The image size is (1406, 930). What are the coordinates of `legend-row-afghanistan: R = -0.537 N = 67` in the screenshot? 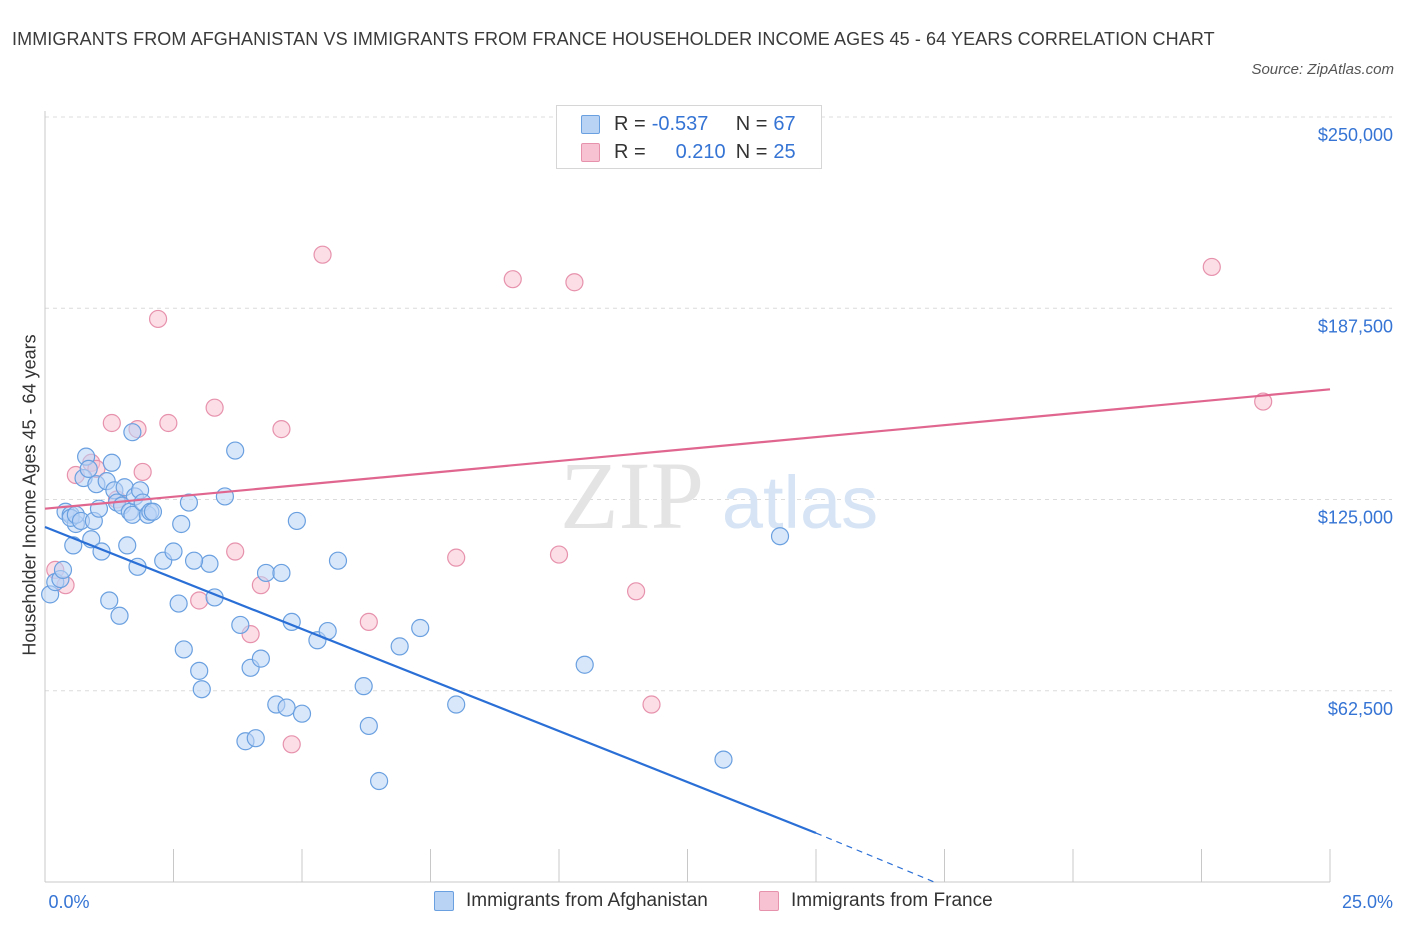 It's located at (688, 124).